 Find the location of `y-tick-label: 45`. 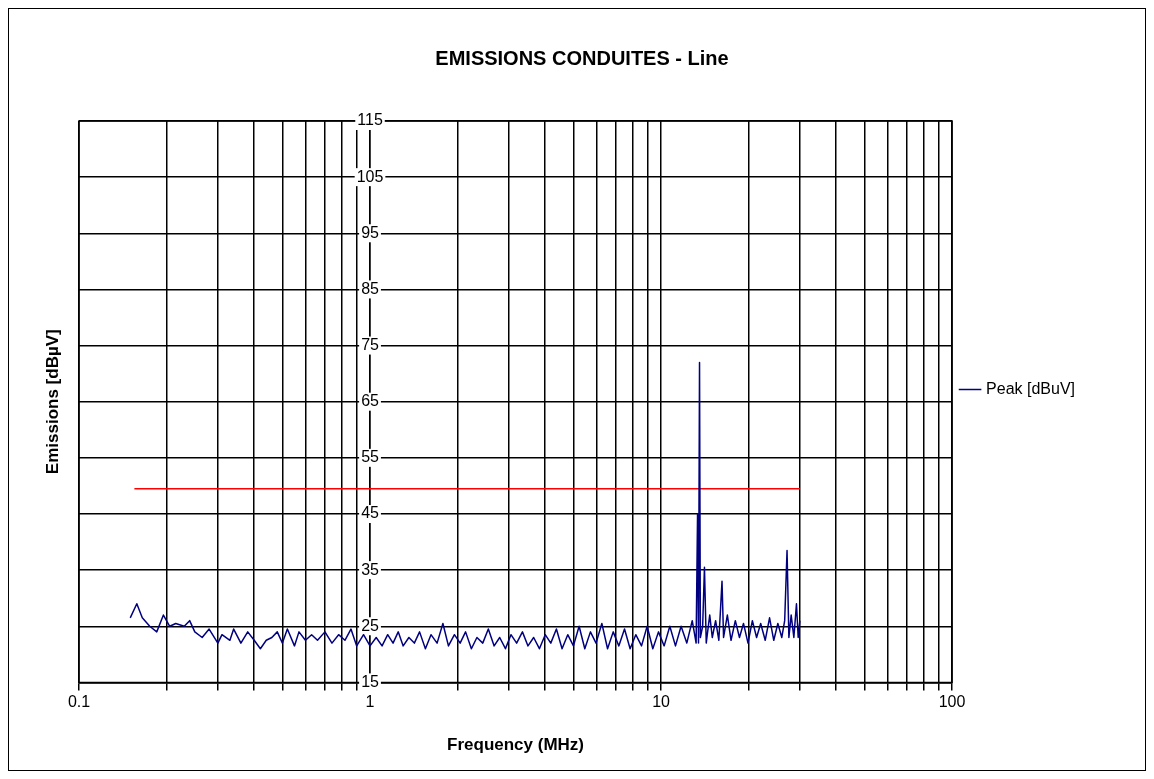

y-tick-label: 45 is located at coordinates (370, 513).